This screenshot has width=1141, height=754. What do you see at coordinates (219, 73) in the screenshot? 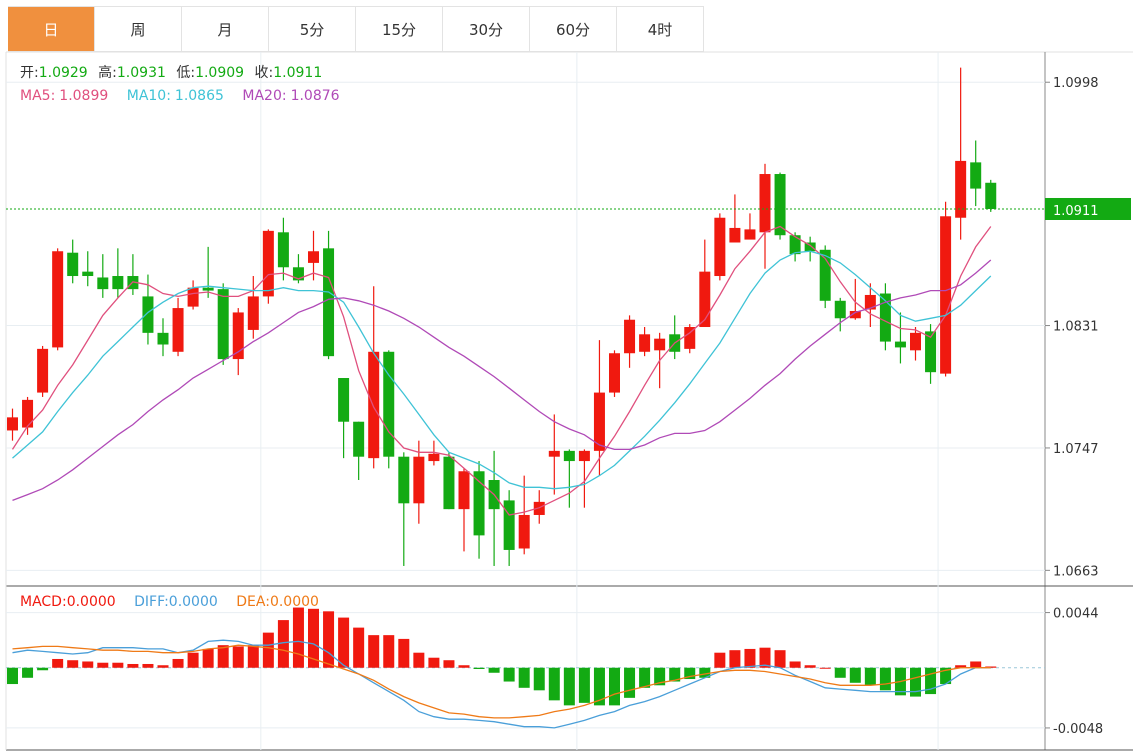
I see `low-value: 1.0909` at bounding box center [219, 73].